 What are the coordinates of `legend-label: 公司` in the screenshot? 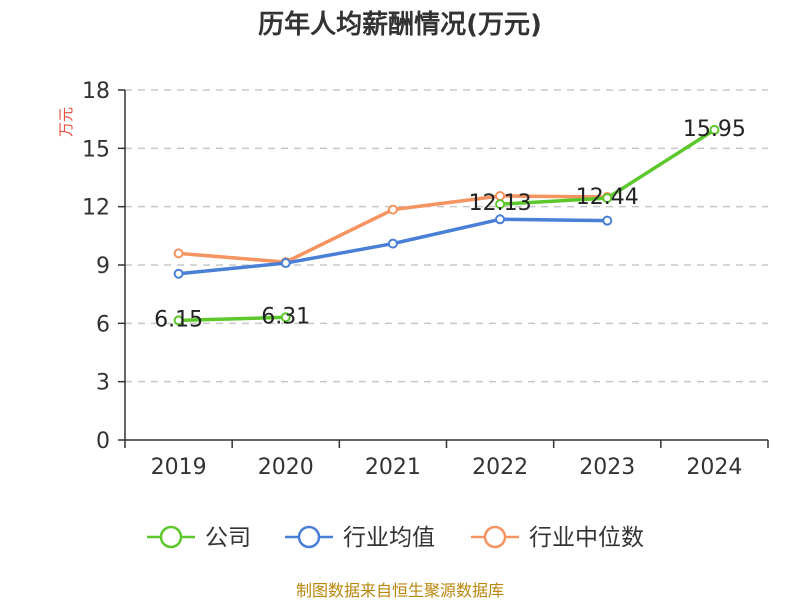 It's located at (228, 538).